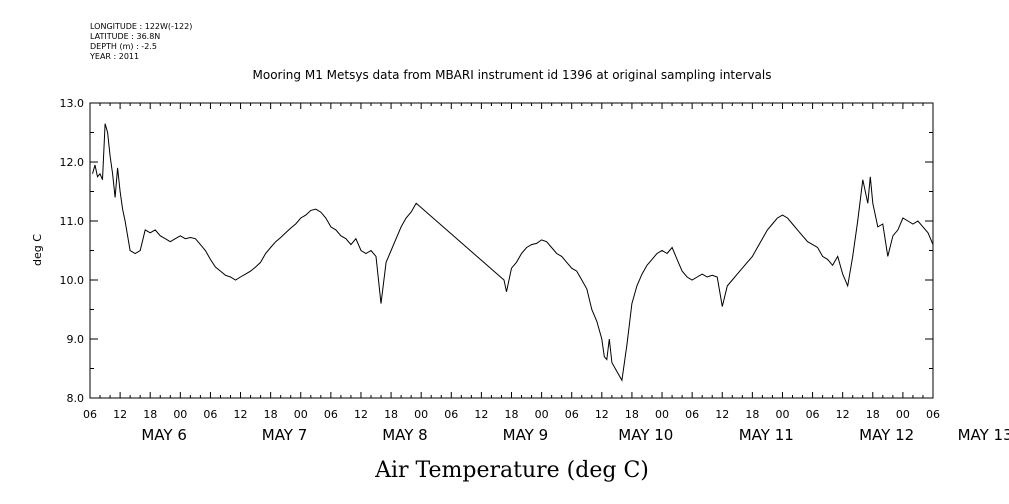  Describe the element at coordinates (141, 26) in the screenshot. I see `meta-longitude: LONGITUDE : 122W(-122)` at that location.